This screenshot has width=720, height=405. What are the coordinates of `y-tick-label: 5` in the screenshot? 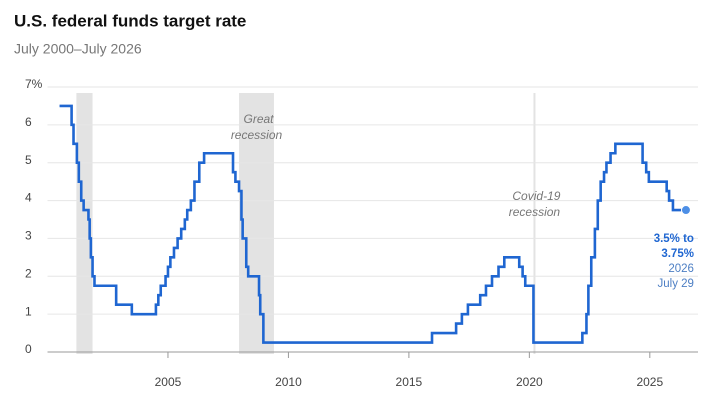 It's located at (28, 160).